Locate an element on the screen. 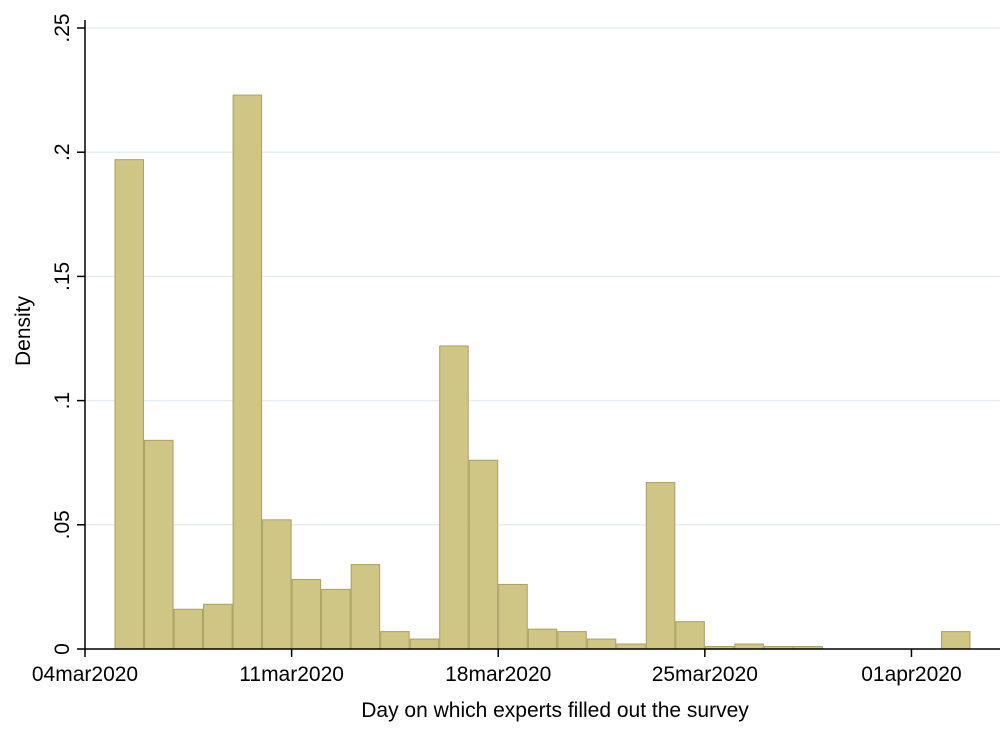  x-tick-label: 04mar2020 is located at coordinates (85, 674).